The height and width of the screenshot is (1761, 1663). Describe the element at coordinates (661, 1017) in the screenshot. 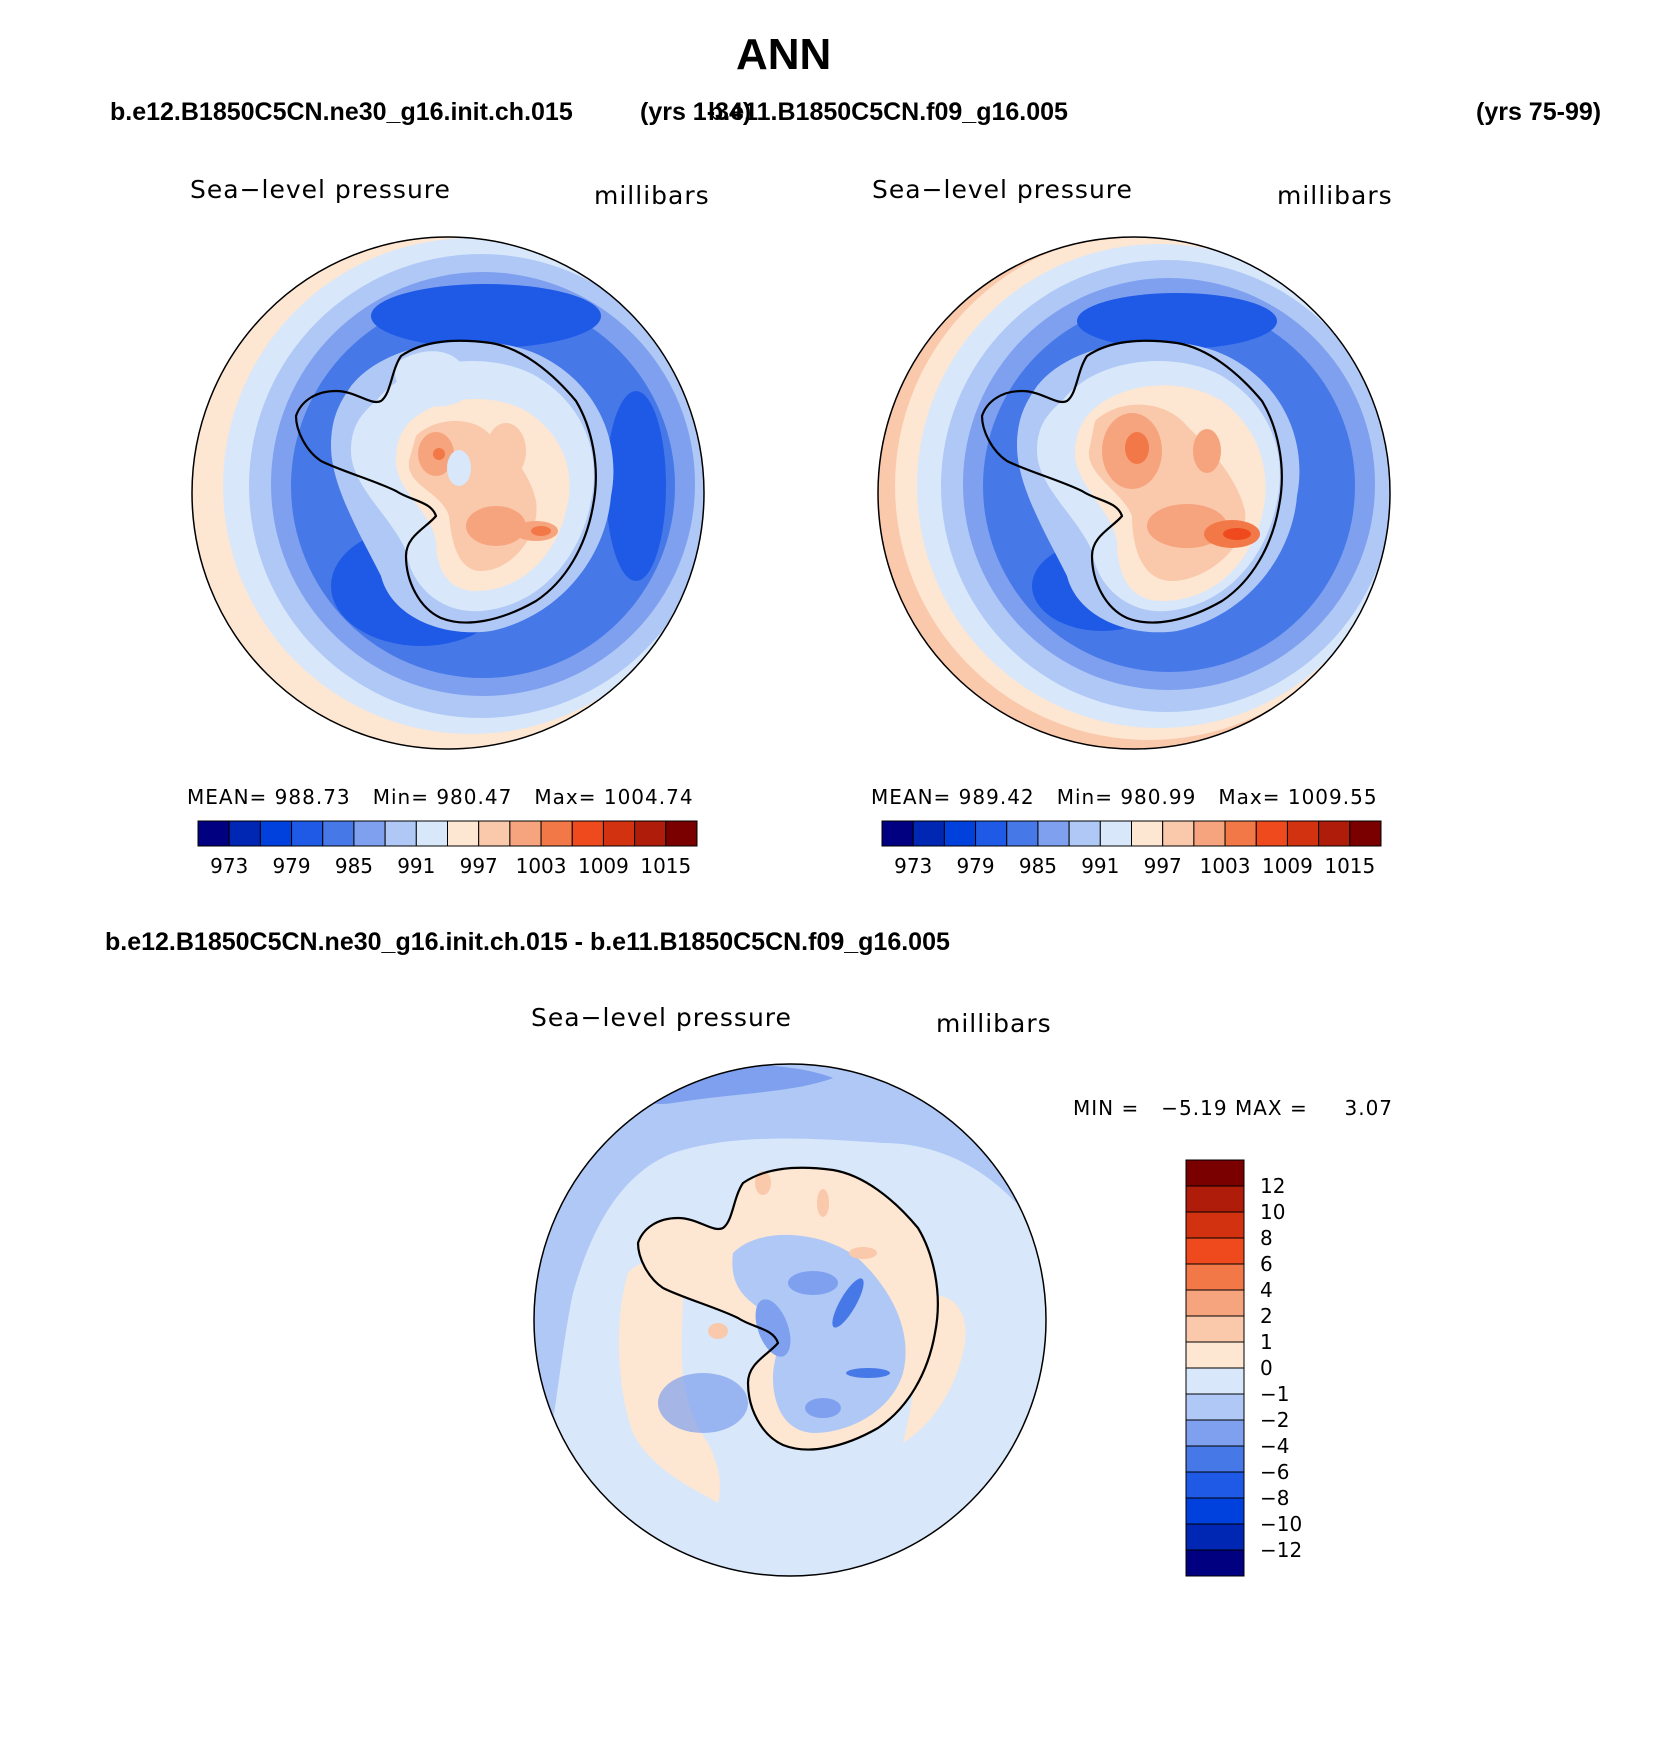

I see `diff-variable: Sea−level pressure` at that location.